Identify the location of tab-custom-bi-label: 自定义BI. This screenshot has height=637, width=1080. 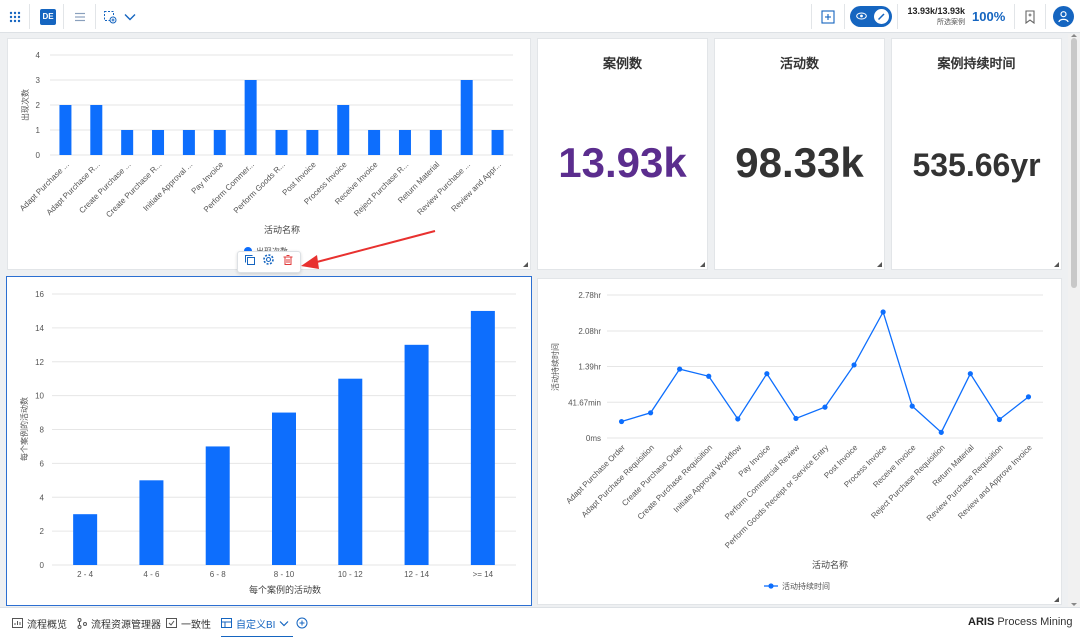
(256, 625).